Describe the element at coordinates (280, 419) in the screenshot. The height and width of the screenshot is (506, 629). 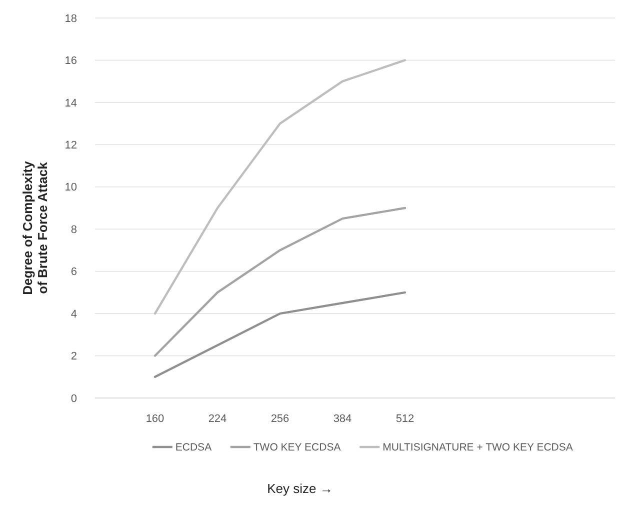
I see `x-tick-label: 256` at that location.